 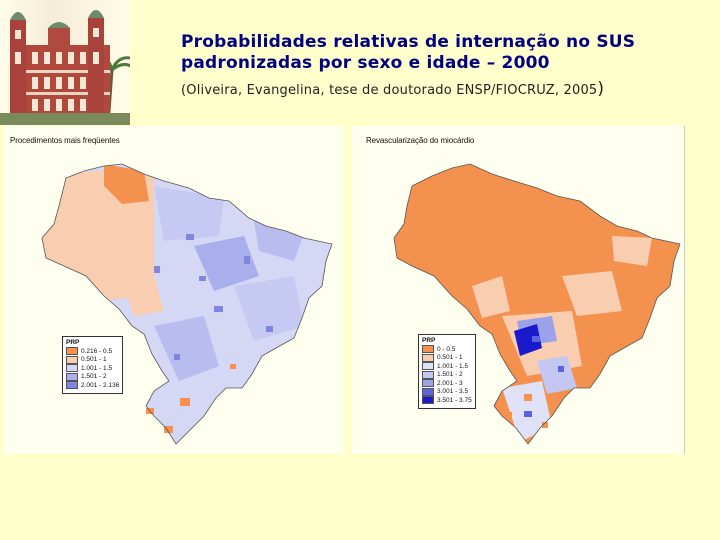 What do you see at coordinates (420, 140) in the screenshot?
I see `map-title-revascularizacao: Revascularização do miocárdio` at bounding box center [420, 140].